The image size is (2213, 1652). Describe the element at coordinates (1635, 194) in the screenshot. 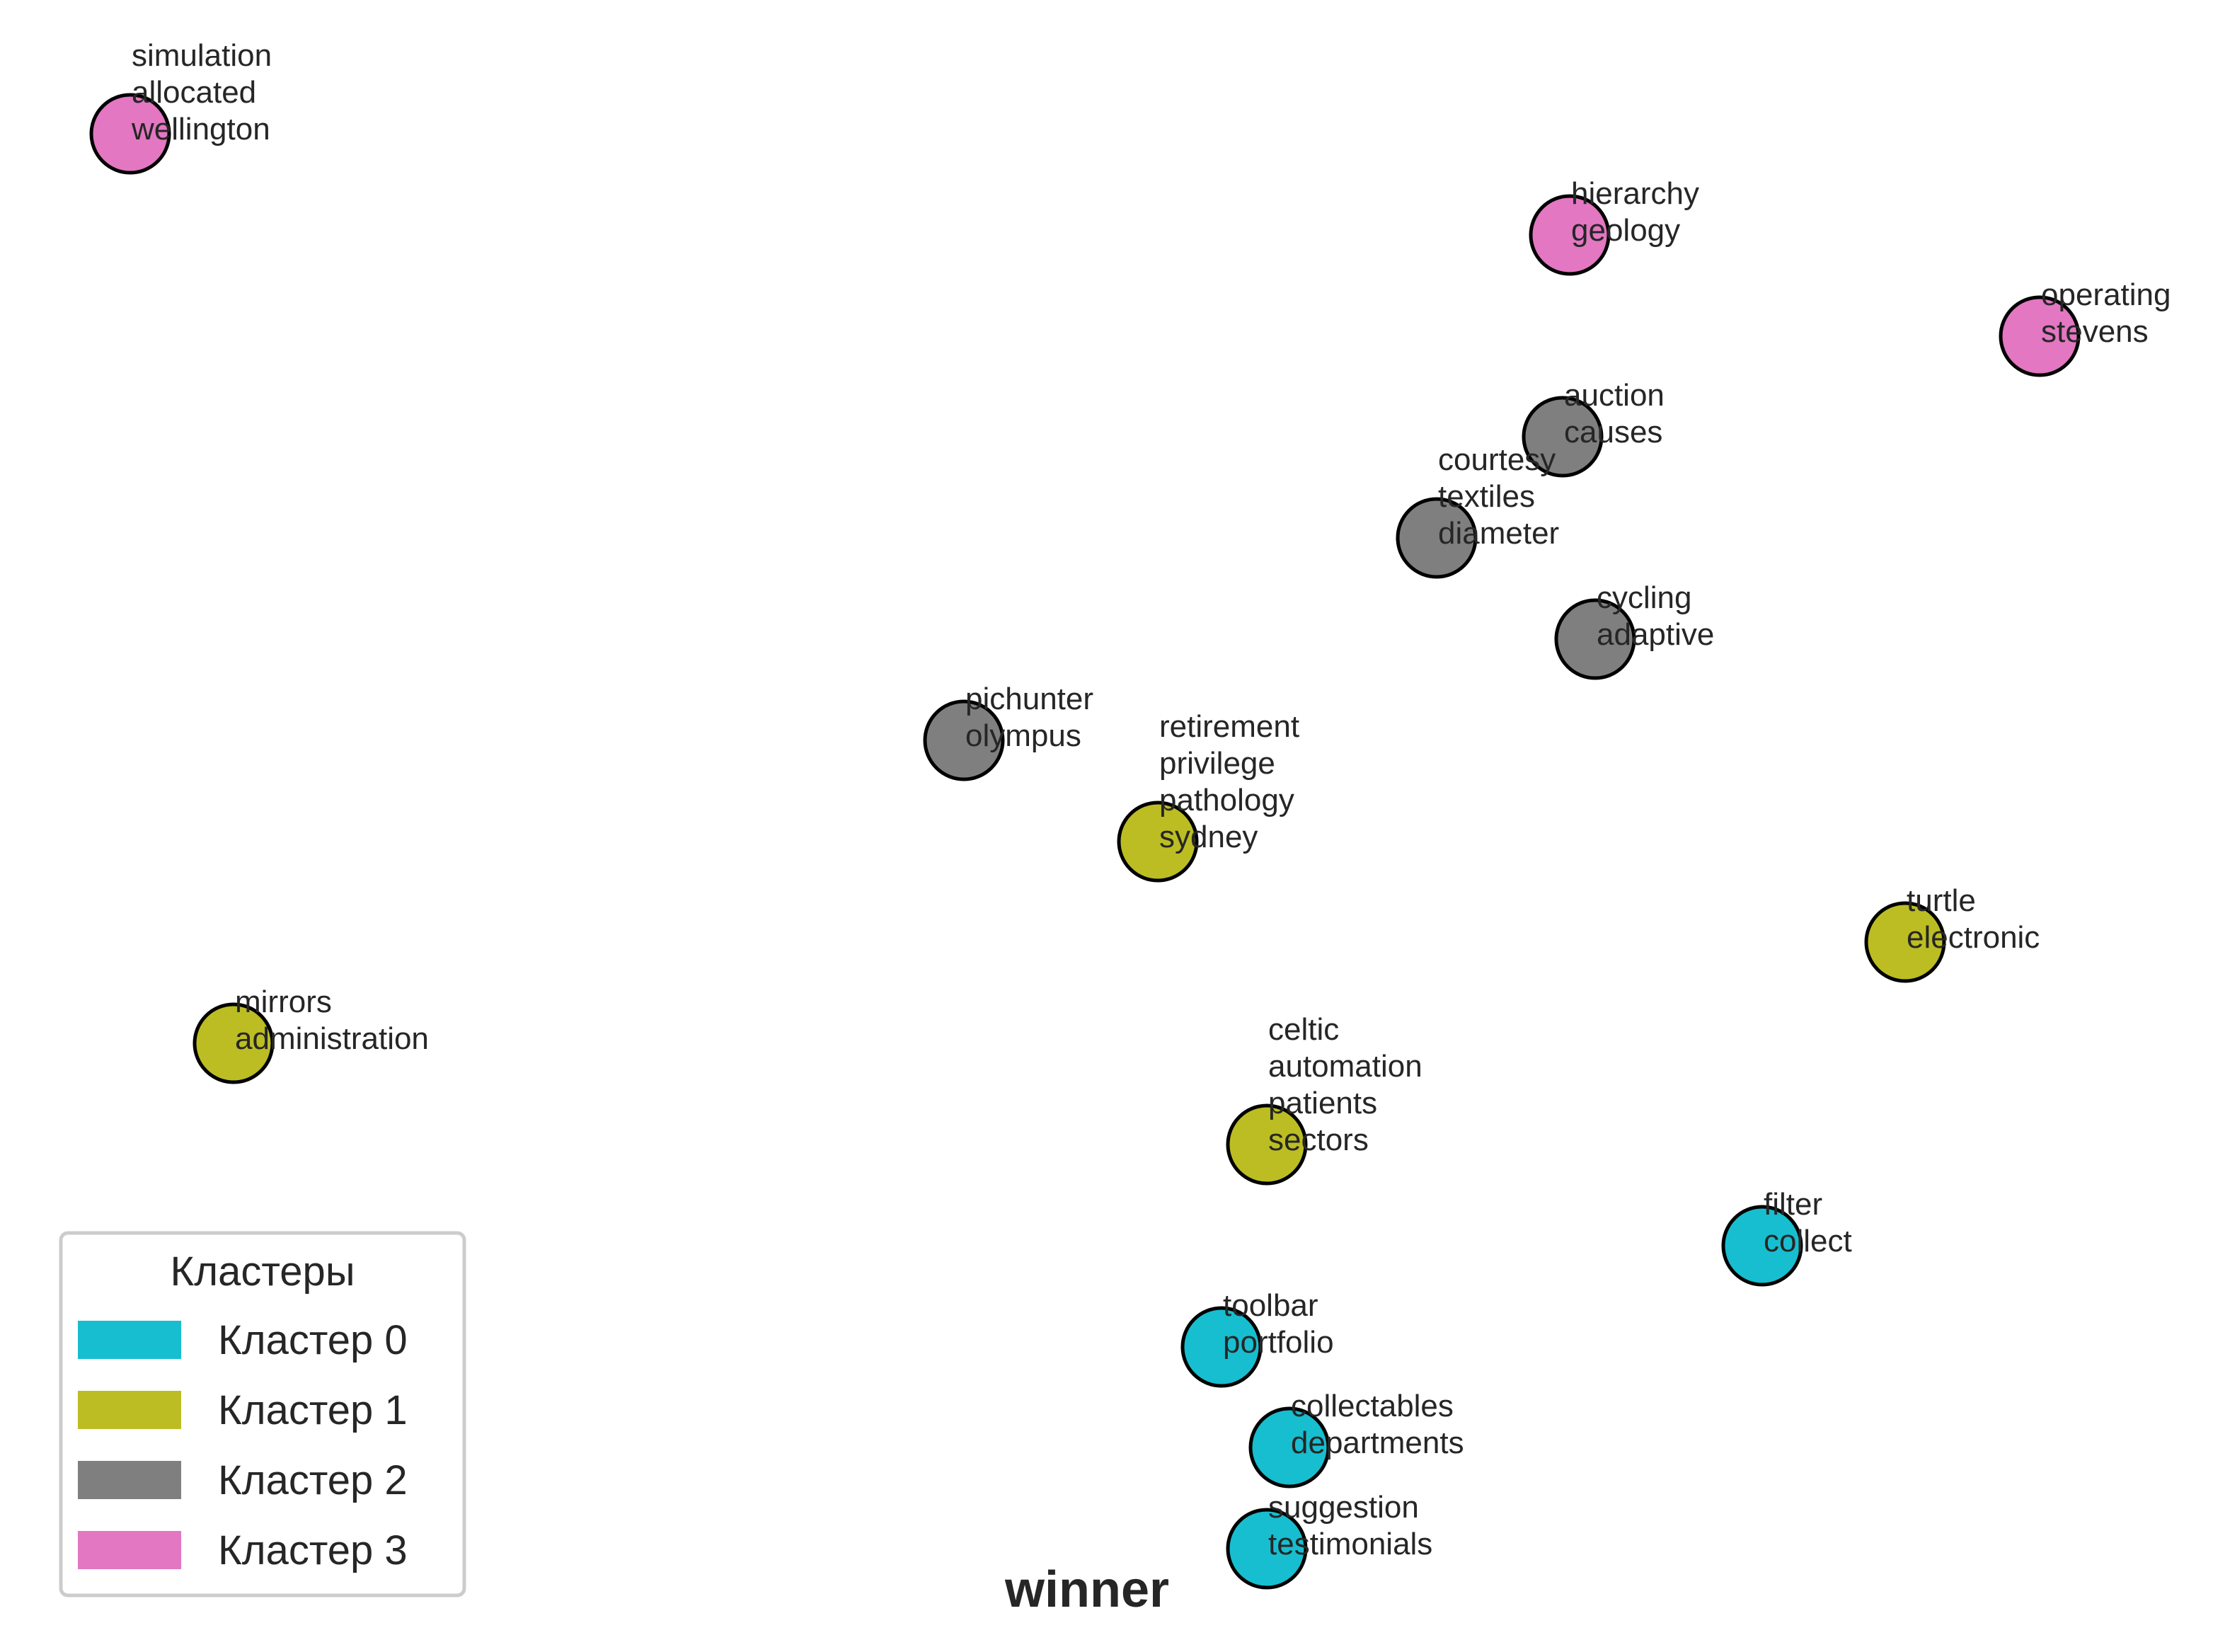

I see `node-label: hierarchy` at that location.